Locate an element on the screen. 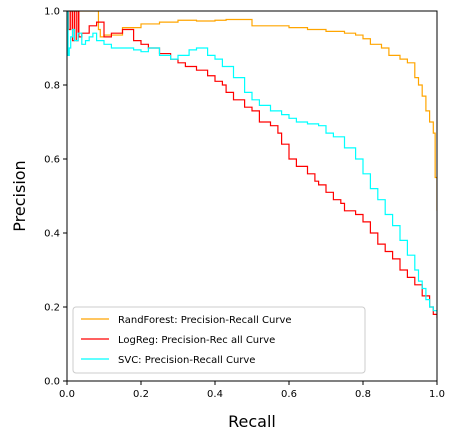 This screenshot has height=440, width=454. legend-label-2: SVC: Precision-Recall Curve is located at coordinates (186, 360).